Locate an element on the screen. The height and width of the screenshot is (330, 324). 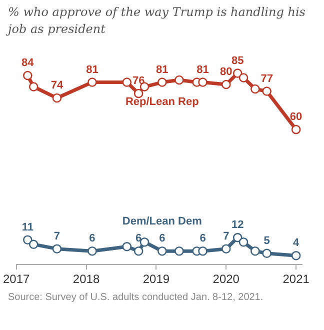
source-note: Source: Survey of U.S. adults conducted Jan. 8-12, 2021. is located at coordinates (136, 297).